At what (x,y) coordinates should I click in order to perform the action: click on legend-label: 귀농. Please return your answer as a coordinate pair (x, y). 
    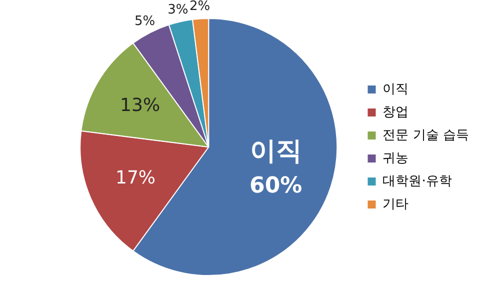
    Looking at the image, I should click on (395, 158).